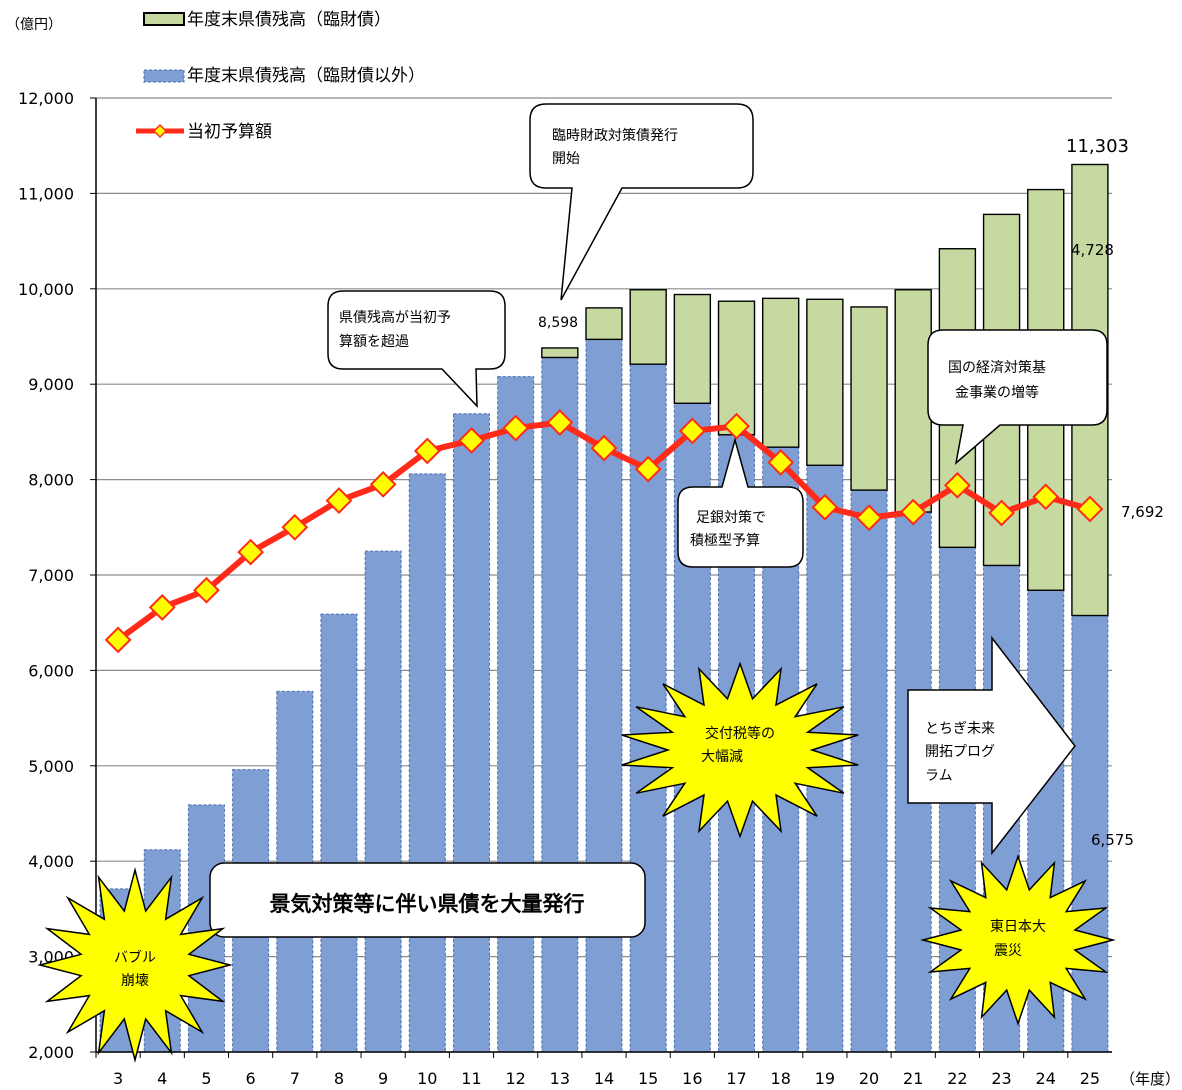 This screenshot has width=1182, height=1090. I want to click on legend: 年度末県債残高（臨財債） 年度末県債残高（臨財債以外） 当初予算額, so click(280, 76).